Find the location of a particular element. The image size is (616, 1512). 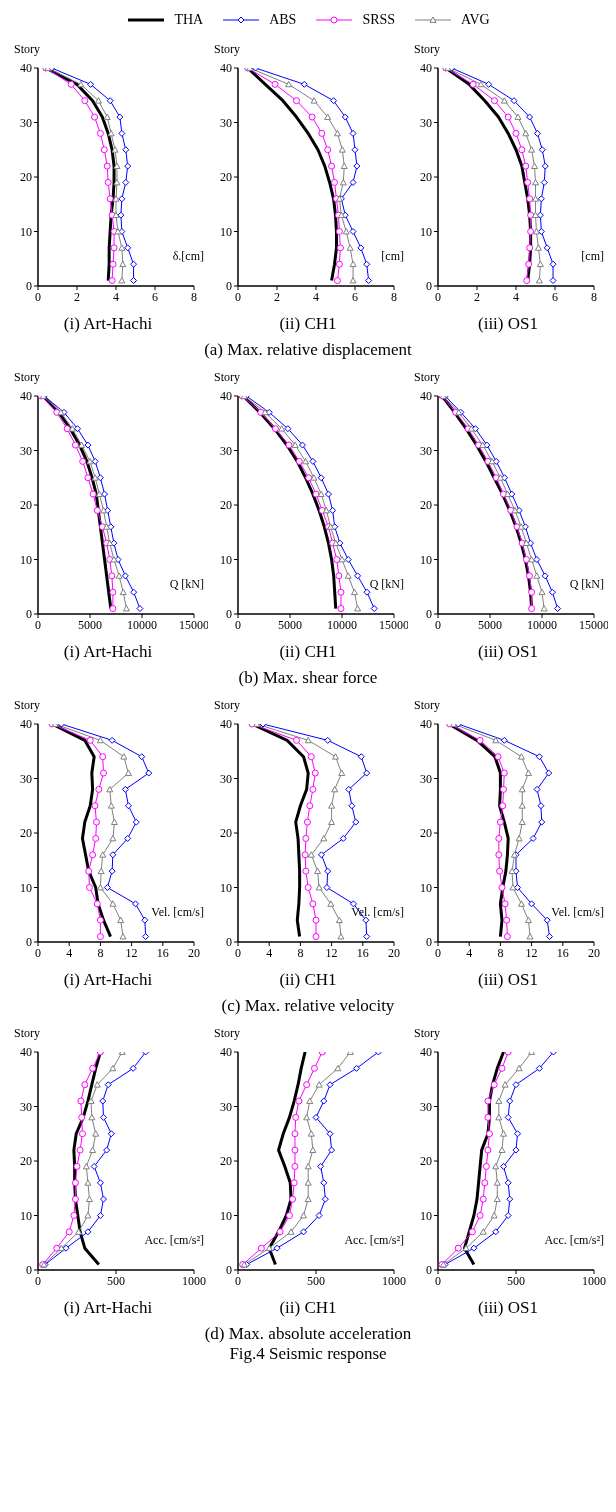

text: (a) Max. relative displacement is located at coordinates (308, 350).